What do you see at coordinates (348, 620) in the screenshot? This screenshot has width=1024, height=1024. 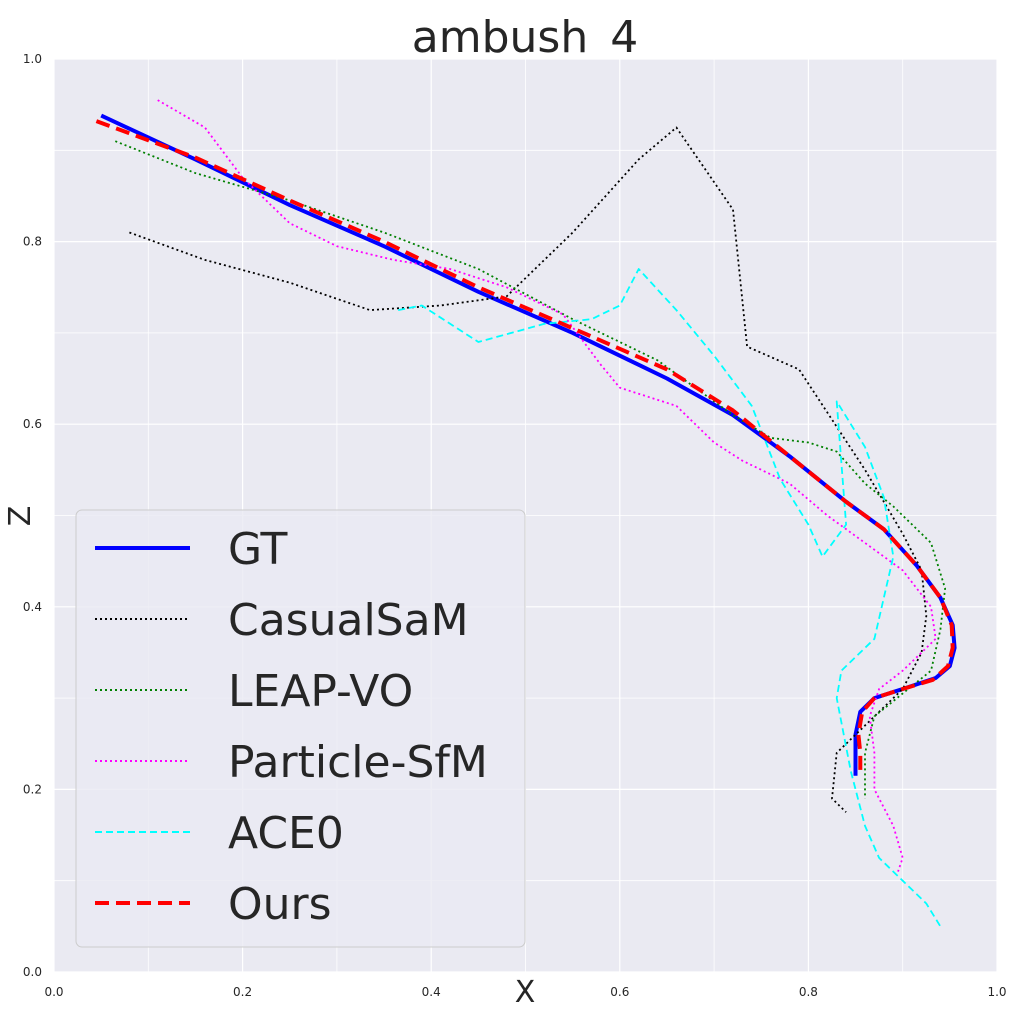 I see `legend-label: CasualSaM` at bounding box center [348, 620].